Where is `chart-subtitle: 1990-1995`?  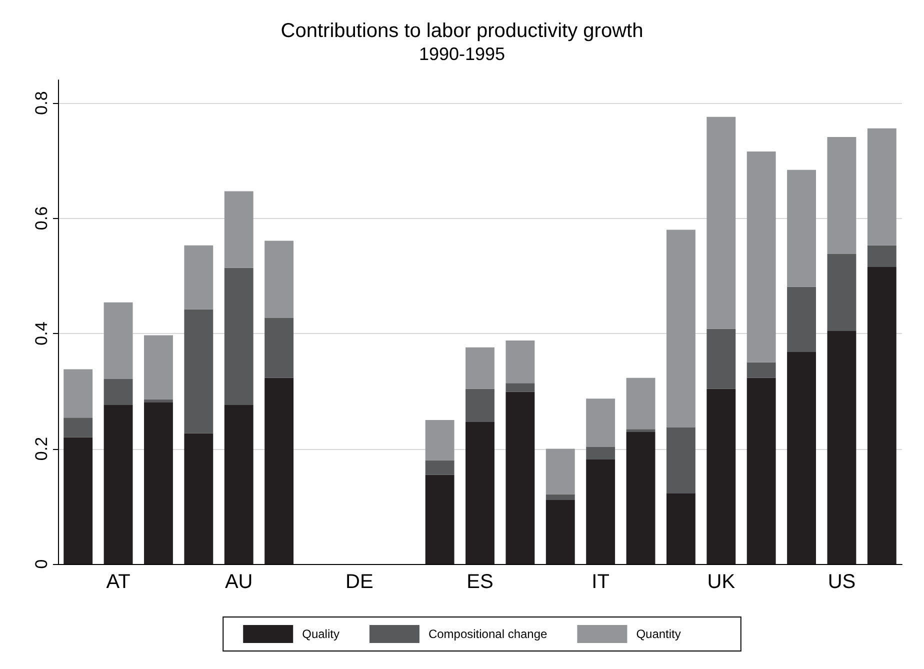 chart-subtitle: 1990-1995 is located at coordinates (462, 54).